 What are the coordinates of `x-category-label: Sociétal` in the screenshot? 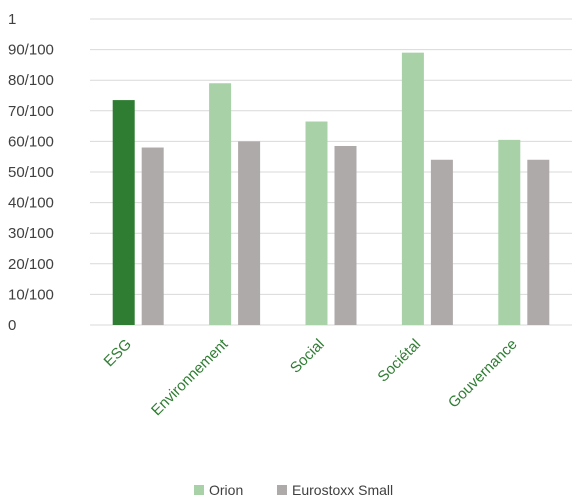 It's located at (399, 361).